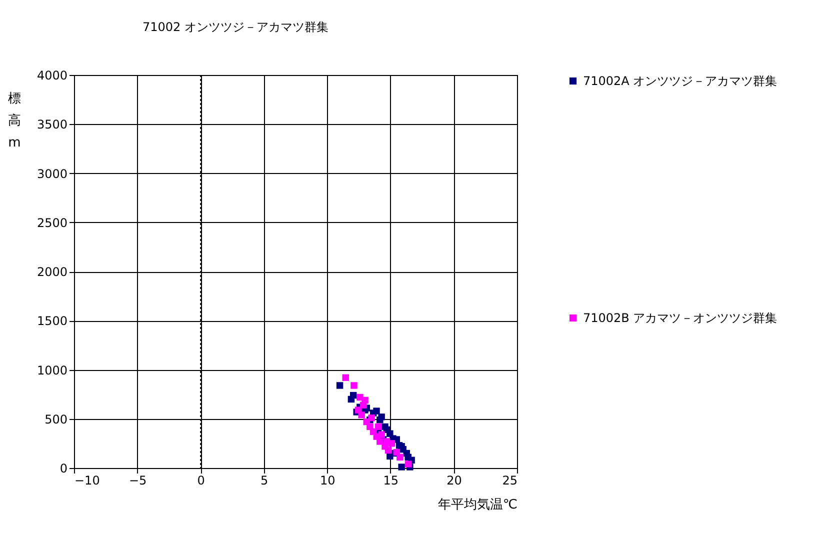  What do you see at coordinates (64, 469) in the screenshot?
I see `y-tick-label: 0` at bounding box center [64, 469].